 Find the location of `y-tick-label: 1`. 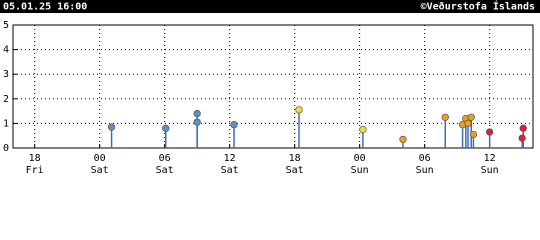

y-tick-label: 1 is located at coordinates (6, 123).